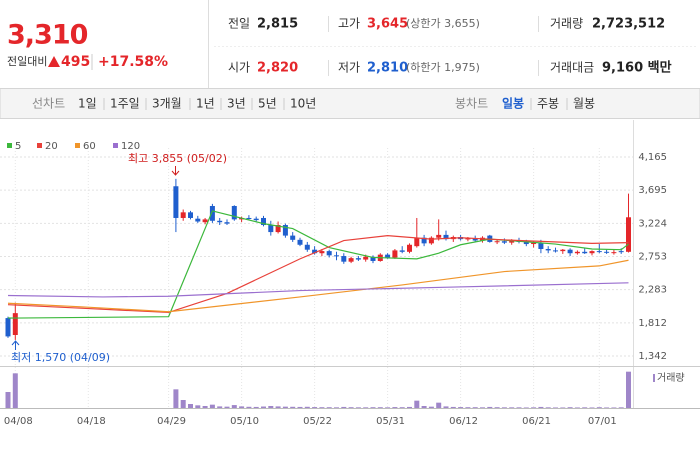  I want to click on annotation-high: 최고 3,855 (05/02), so click(177, 158).